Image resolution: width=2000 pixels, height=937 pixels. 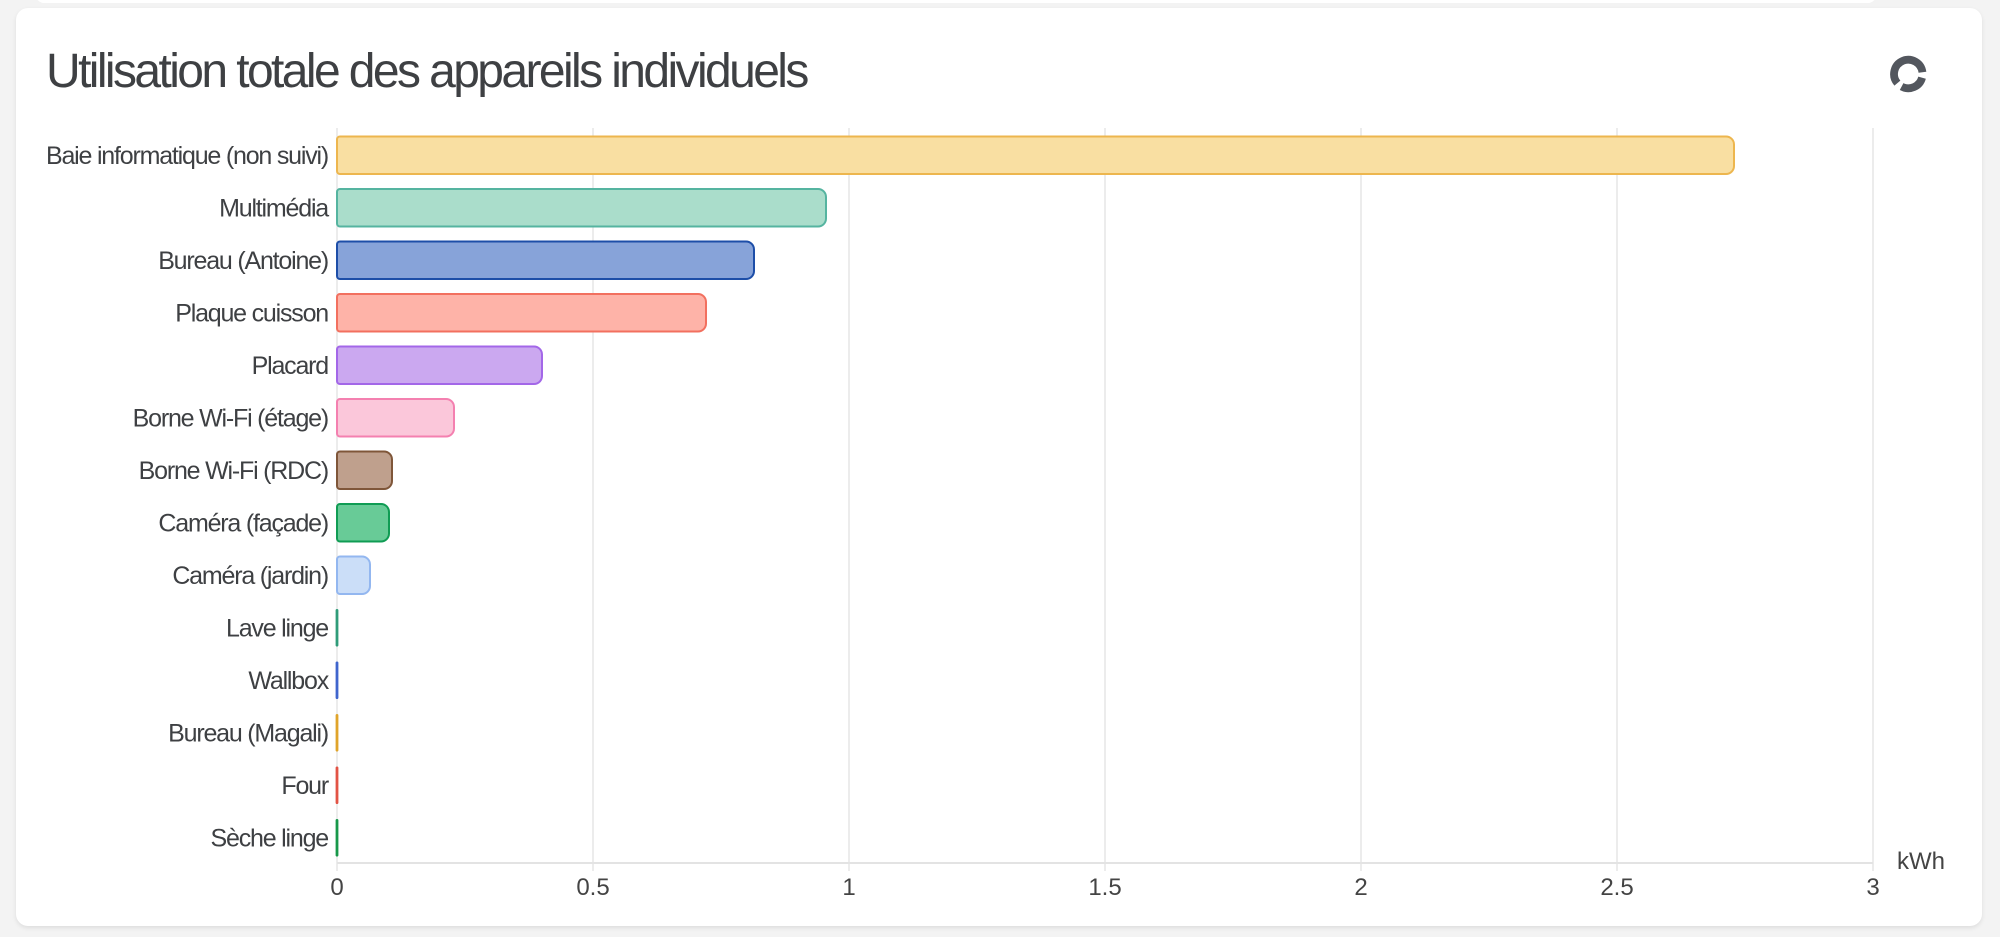 I want to click on svg-text: Sèche linge, so click(x=270, y=839).